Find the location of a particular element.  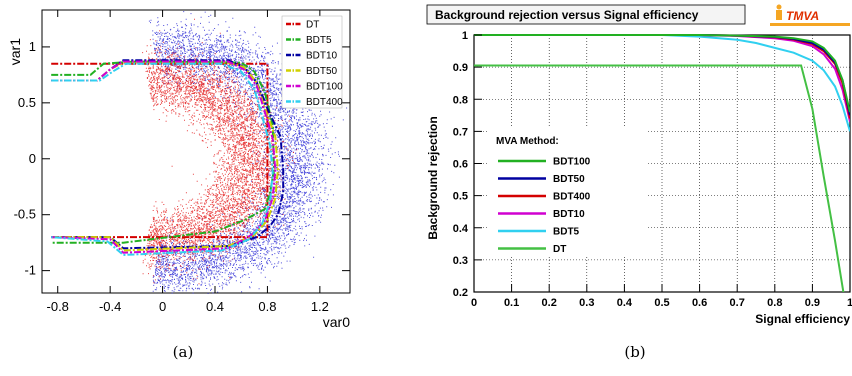

y-tick-label: 0.9 is located at coordinates (460, 68).